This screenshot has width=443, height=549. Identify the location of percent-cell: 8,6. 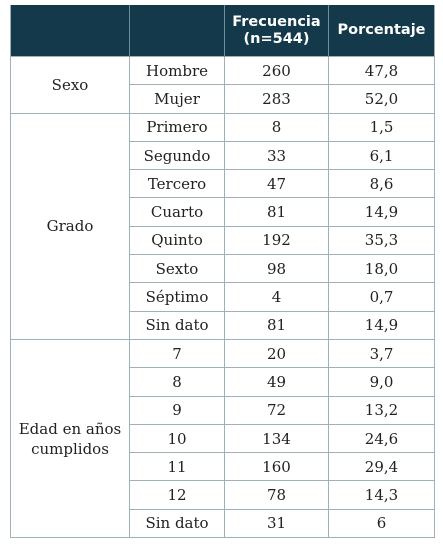
(381, 184).